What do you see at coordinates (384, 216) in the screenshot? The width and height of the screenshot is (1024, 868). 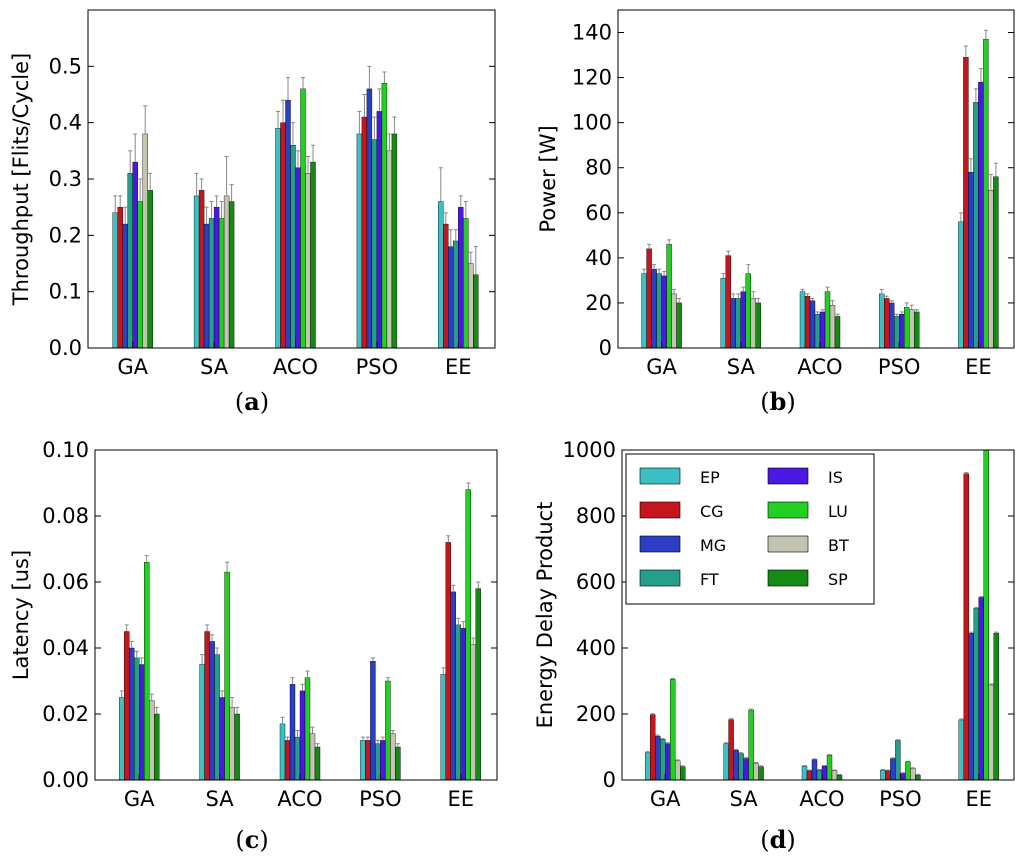 I see `bar-a-LU-PSO` at bounding box center [384, 216].